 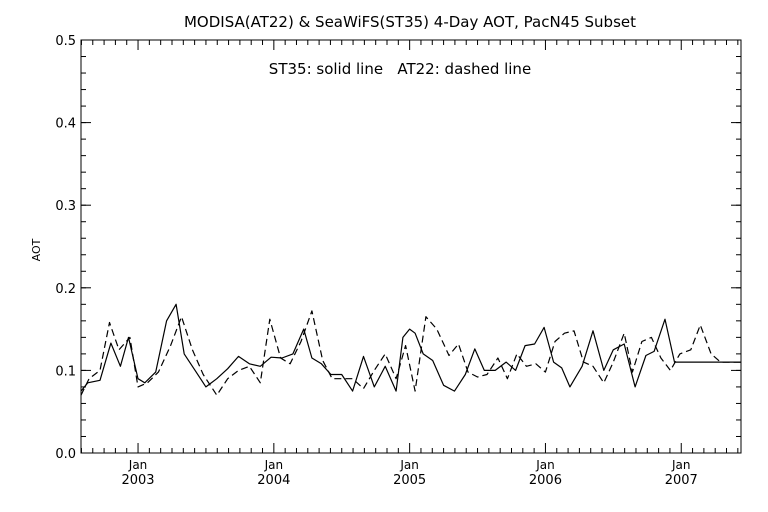 I want to click on y-tick-label: 0.4, so click(x=65, y=124).